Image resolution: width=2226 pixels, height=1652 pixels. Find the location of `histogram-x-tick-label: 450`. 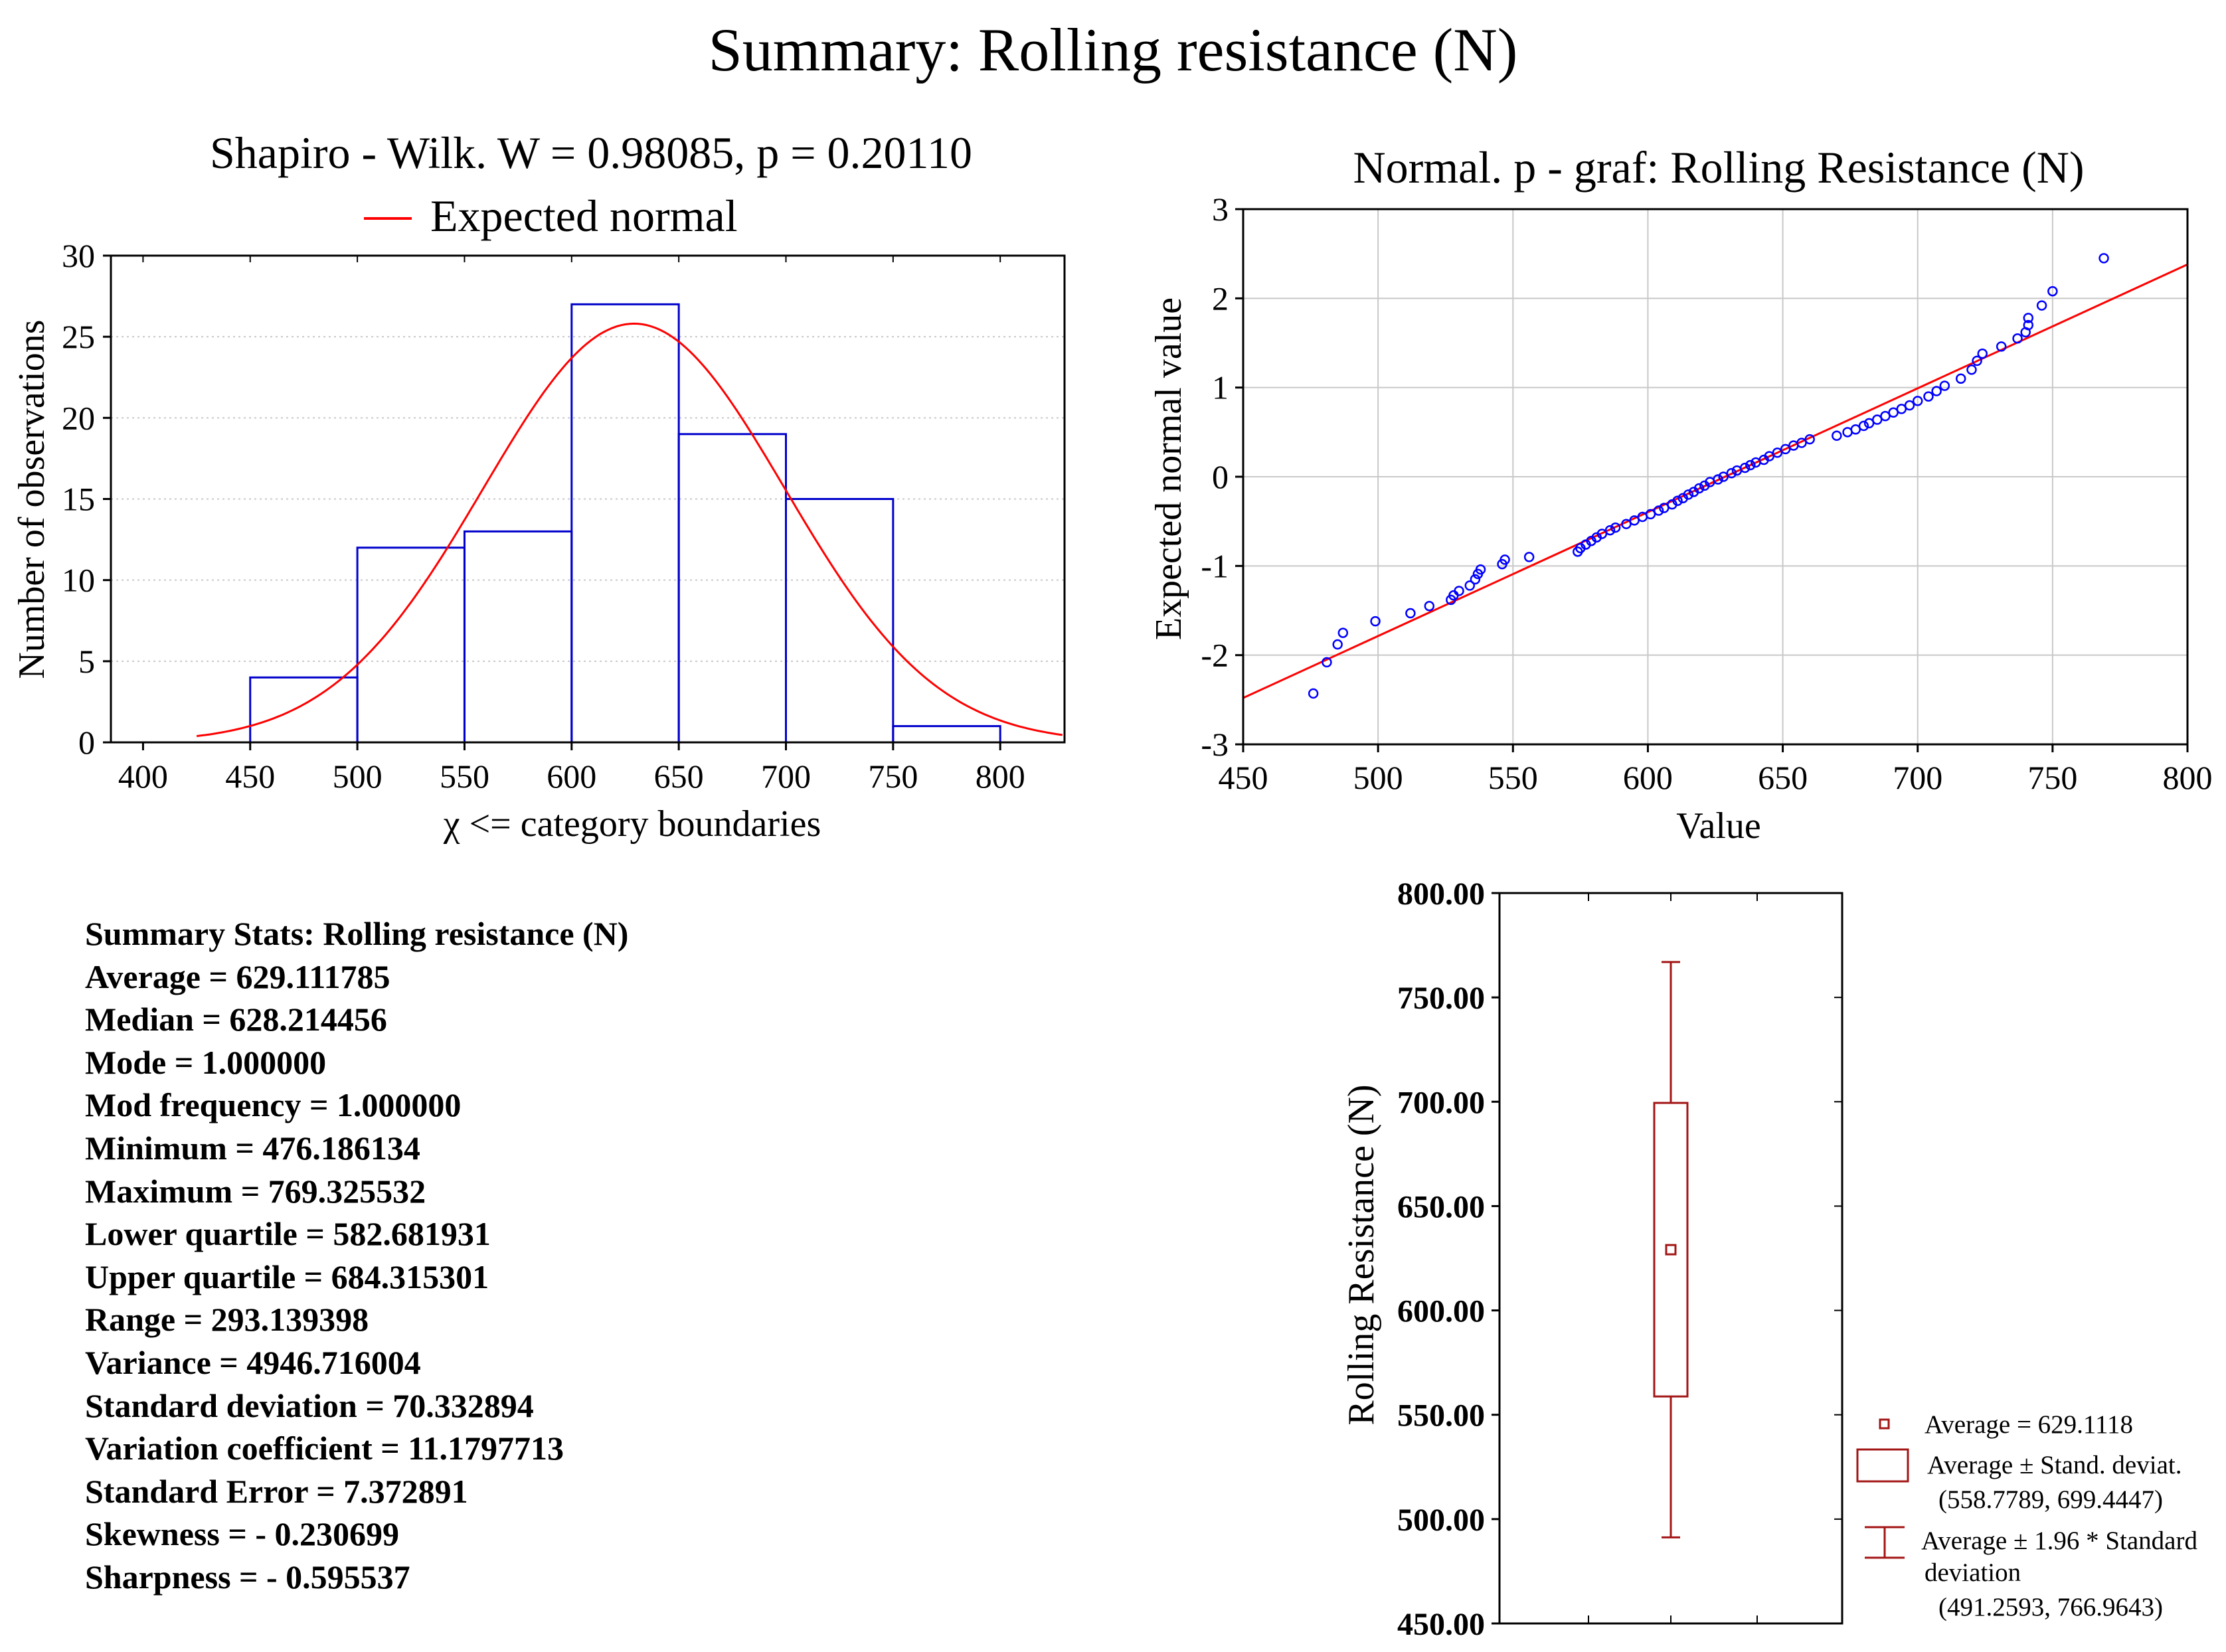

histogram-x-tick-label: 450 is located at coordinates (250, 776).